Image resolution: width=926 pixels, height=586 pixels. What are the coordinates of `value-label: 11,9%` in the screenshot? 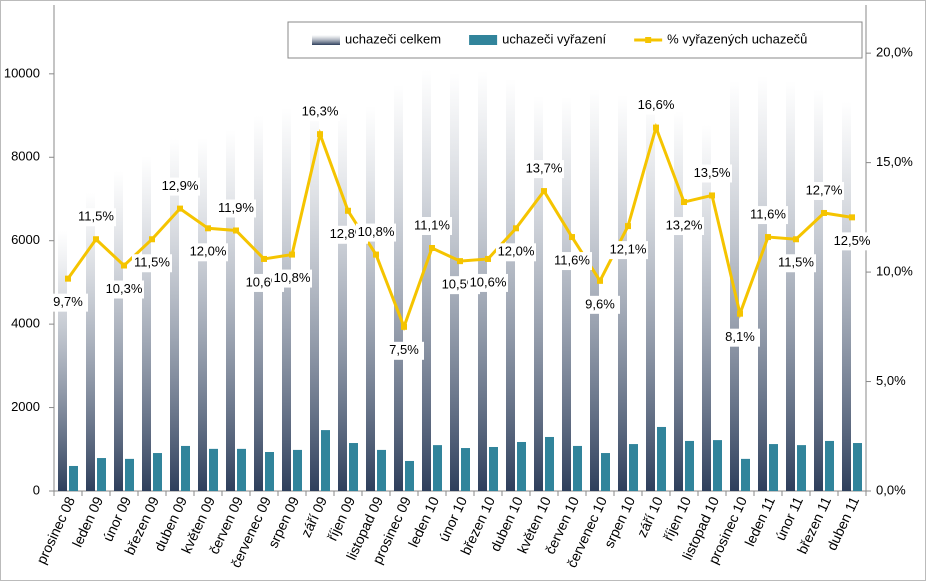 It's located at (236, 207).